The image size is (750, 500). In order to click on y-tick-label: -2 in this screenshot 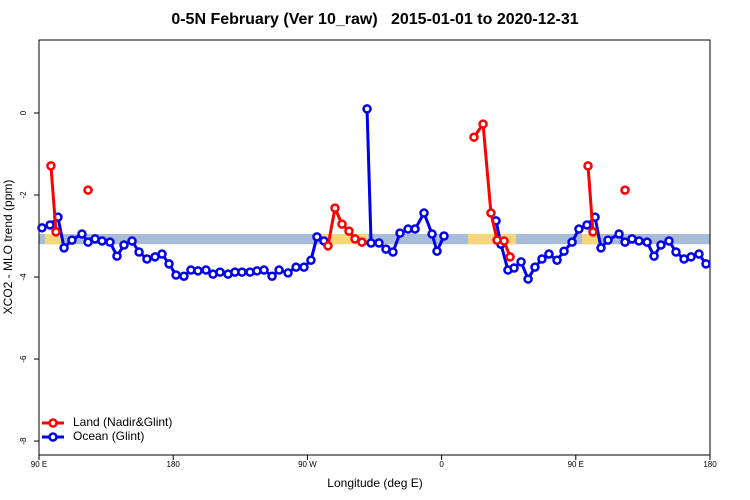, I will do `click(23, 195)`.